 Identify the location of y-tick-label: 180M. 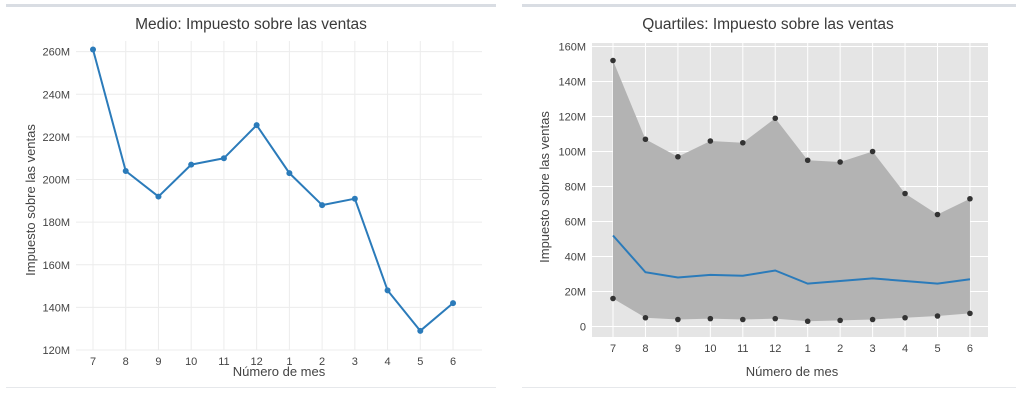
(56, 223).